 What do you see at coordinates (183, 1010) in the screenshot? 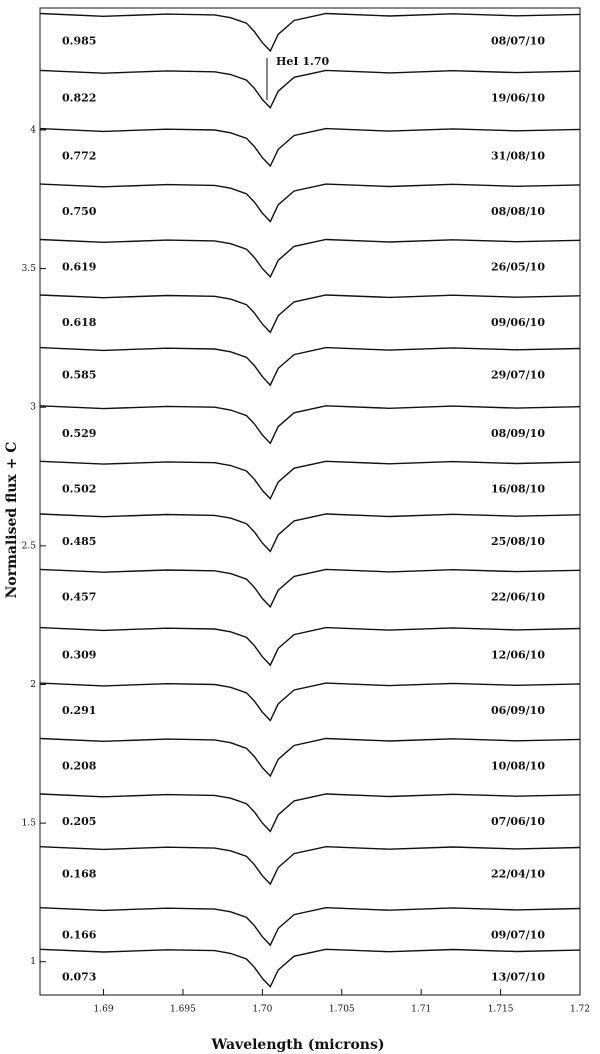
I see `x-tick-label: 1.695` at bounding box center [183, 1010].